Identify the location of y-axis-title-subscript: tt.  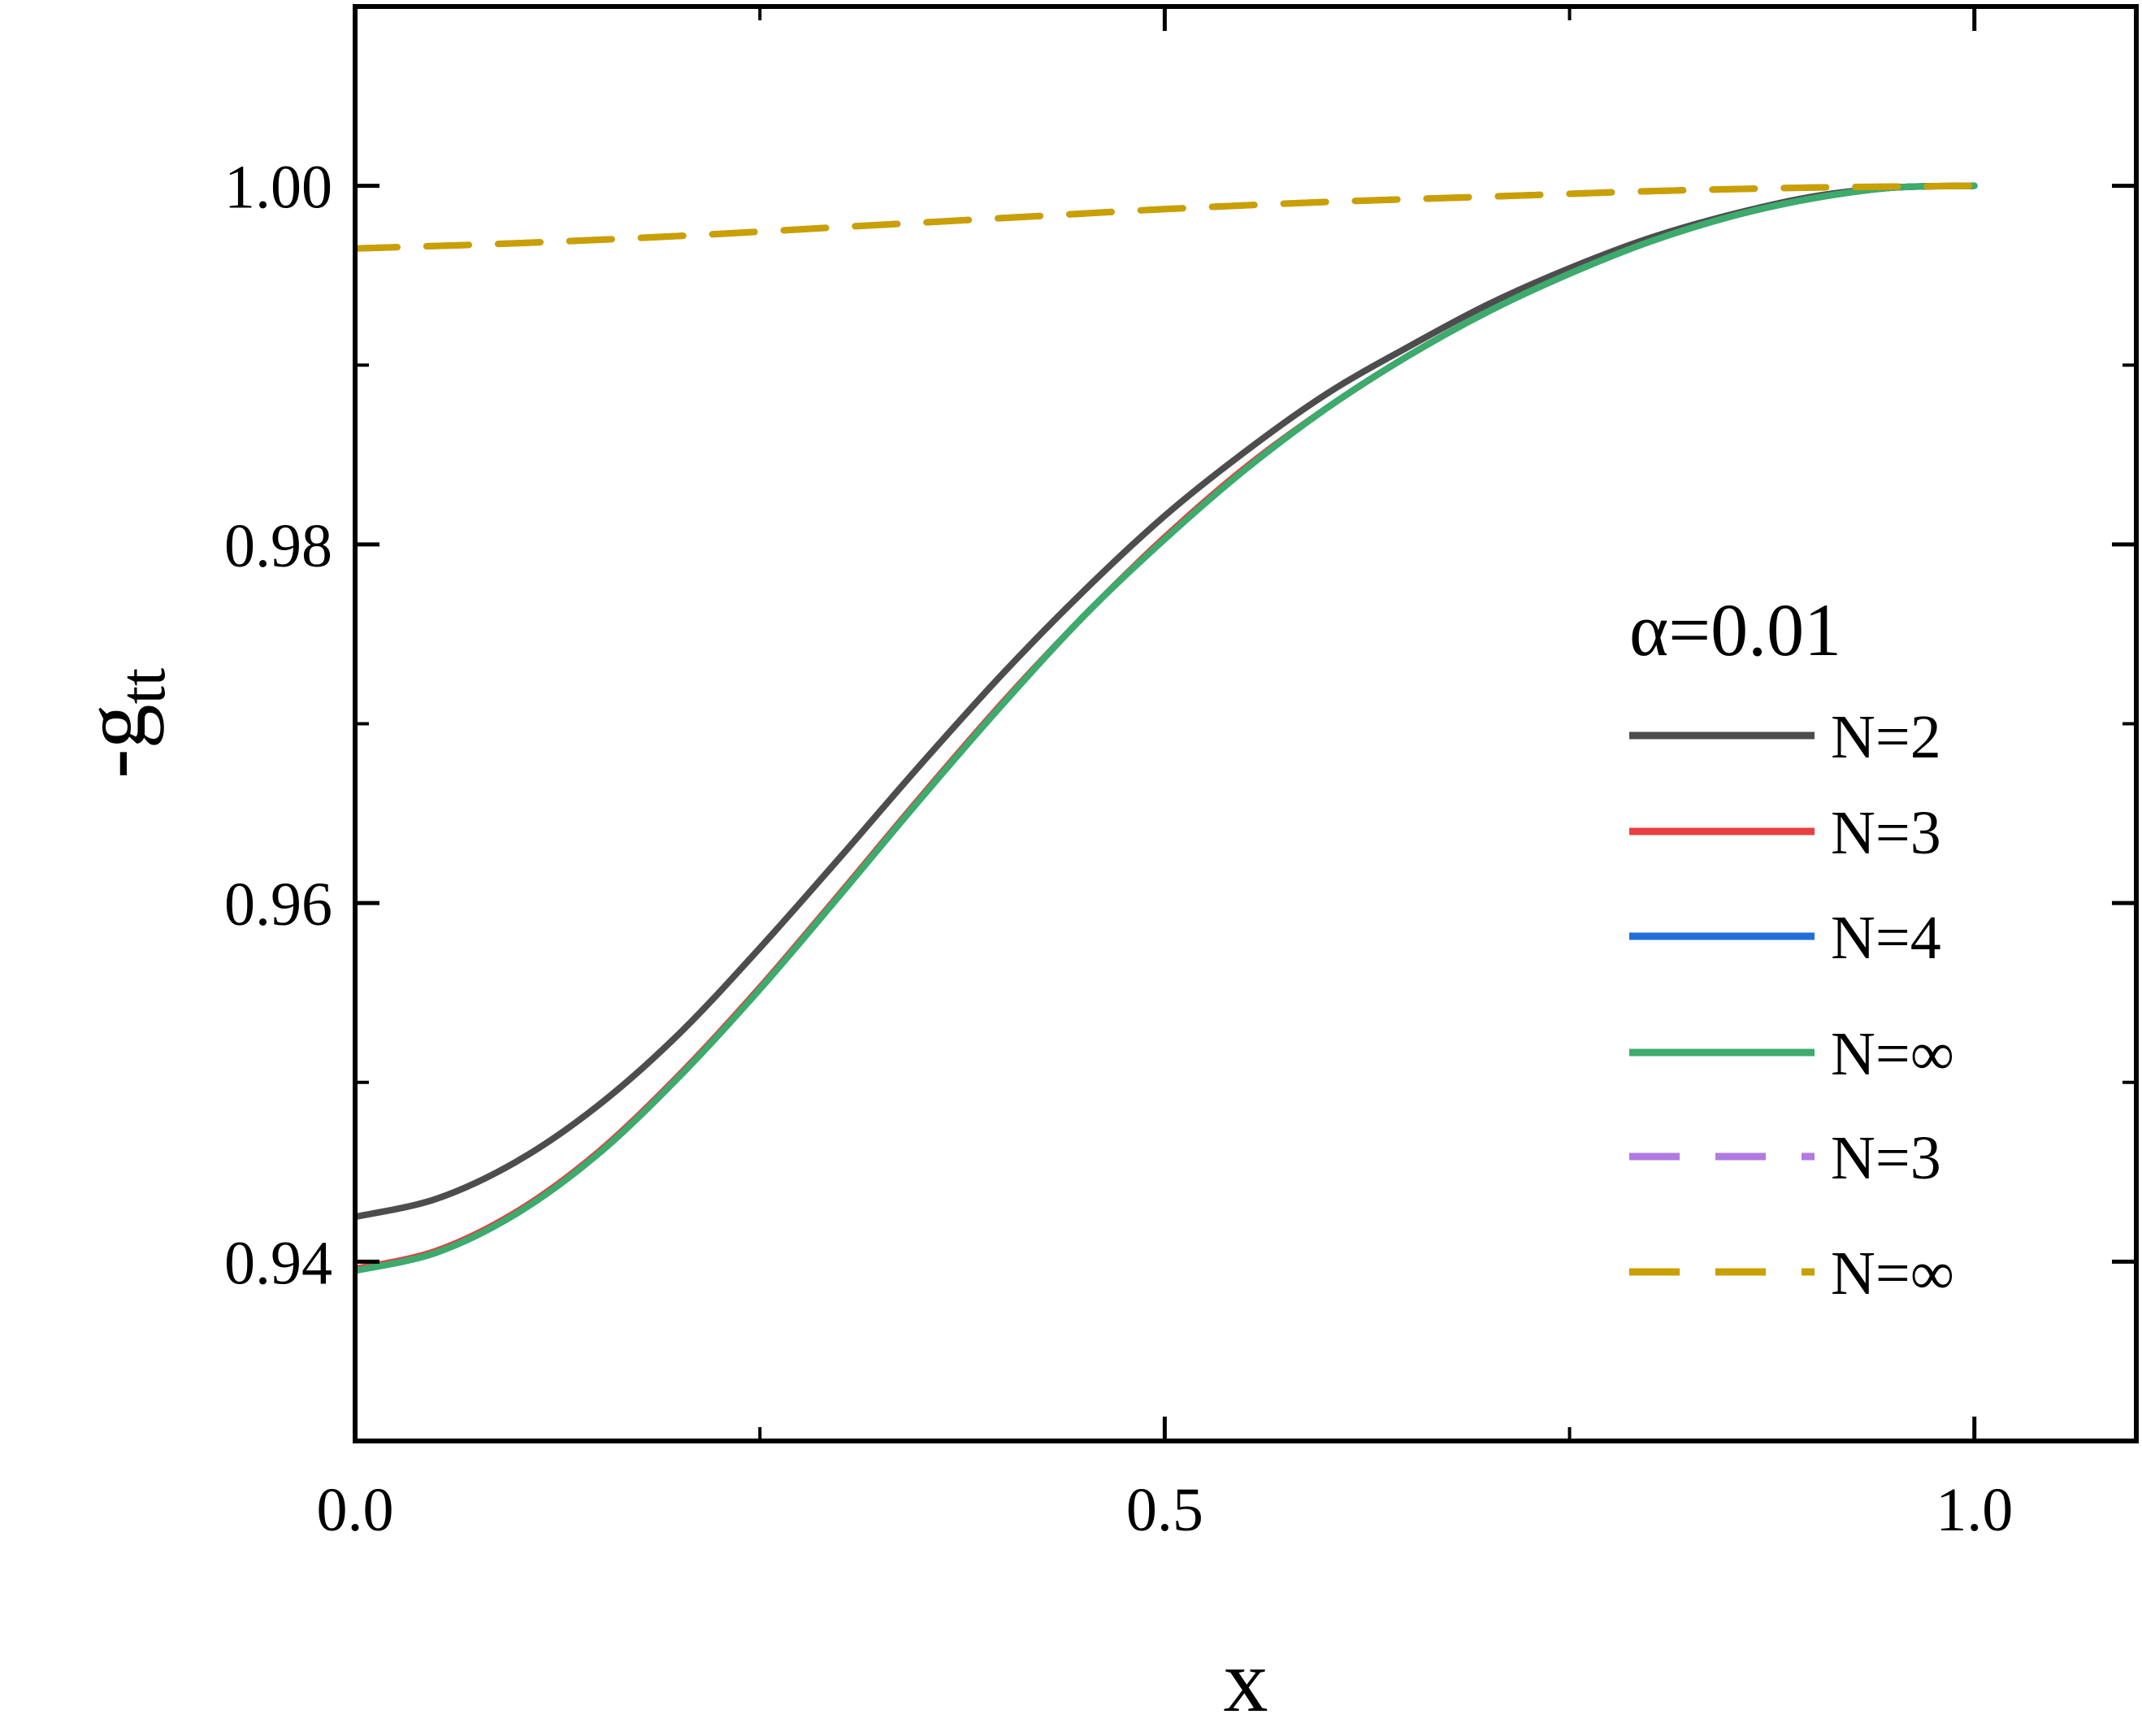
(143, 686).